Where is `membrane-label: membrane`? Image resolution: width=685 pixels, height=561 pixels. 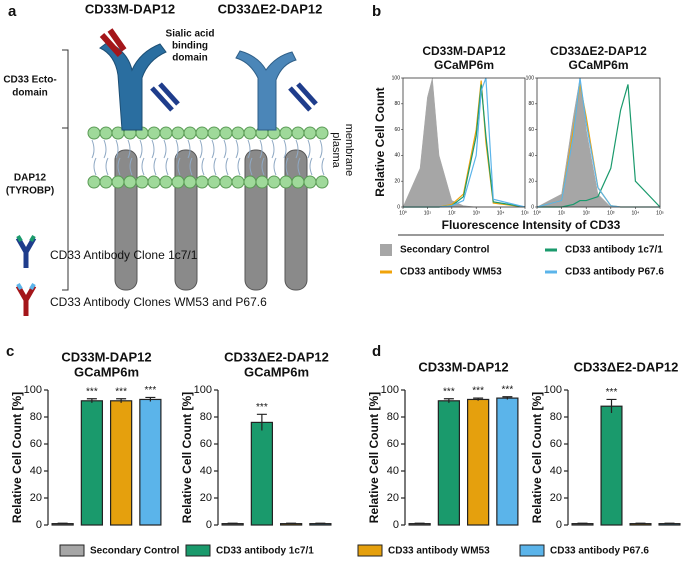 membrane-label: membrane is located at coordinates (349, 150).